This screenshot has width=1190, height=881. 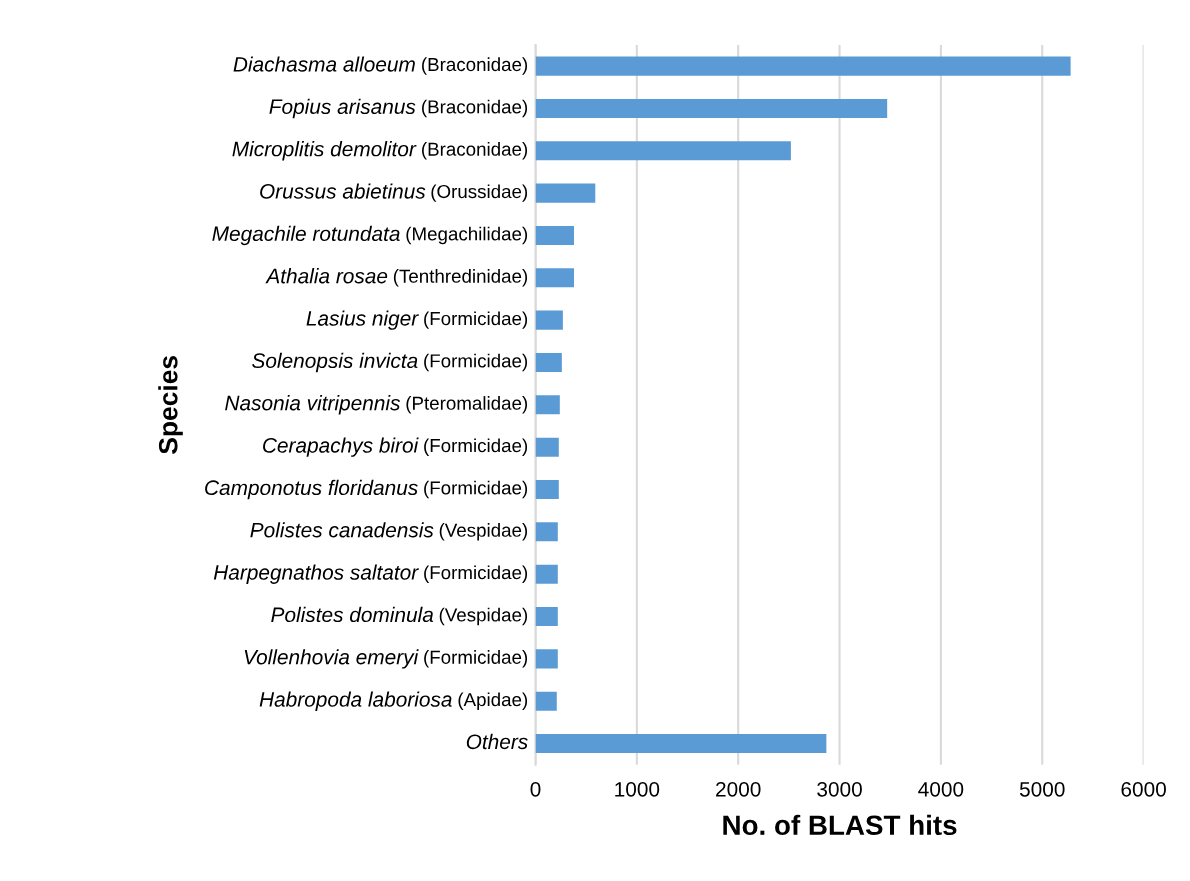 I want to click on y-tick-label: Harpegnathos saltator (Formicidae), so click(x=370, y=574).